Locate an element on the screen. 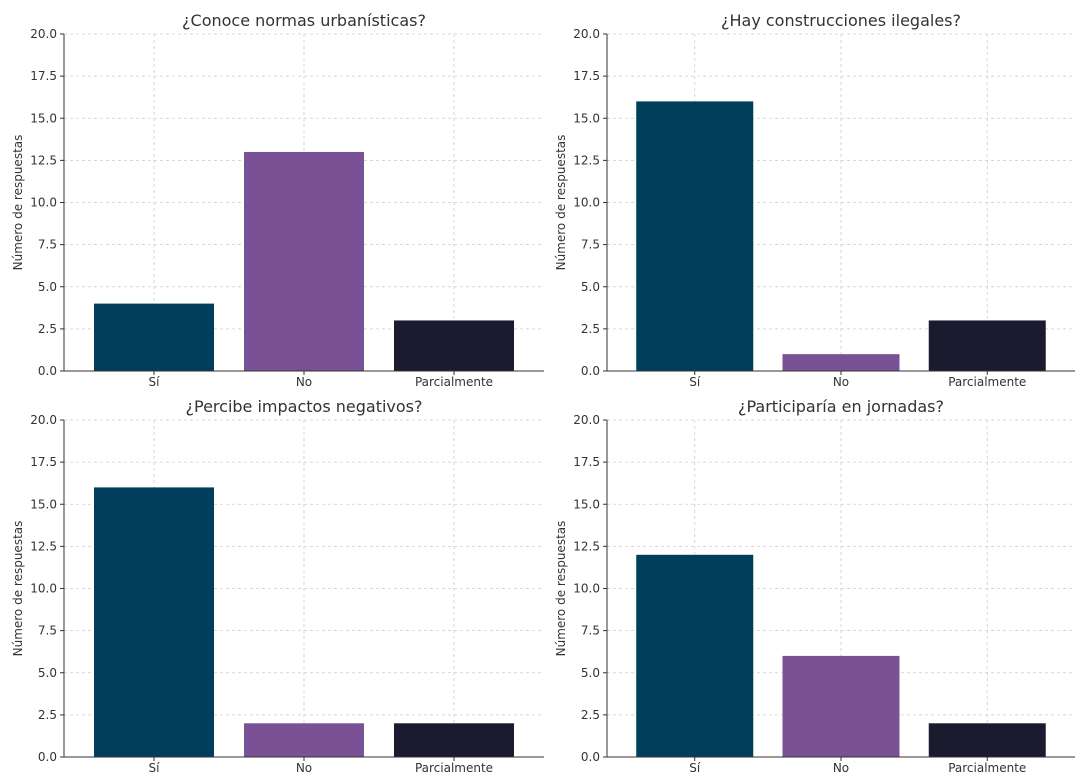  panel-title: ¿Conoce normas urbanísticas? is located at coordinates (304, 20).